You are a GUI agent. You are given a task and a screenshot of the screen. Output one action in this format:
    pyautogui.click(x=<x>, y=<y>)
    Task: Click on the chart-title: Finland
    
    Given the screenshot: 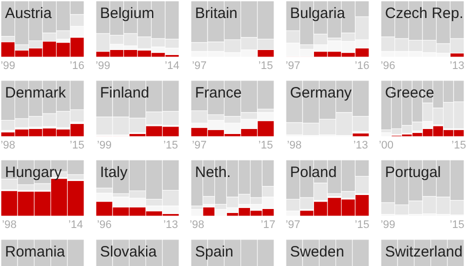 What is the action you would take?
    pyautogui.click(x=125, y=93)
    